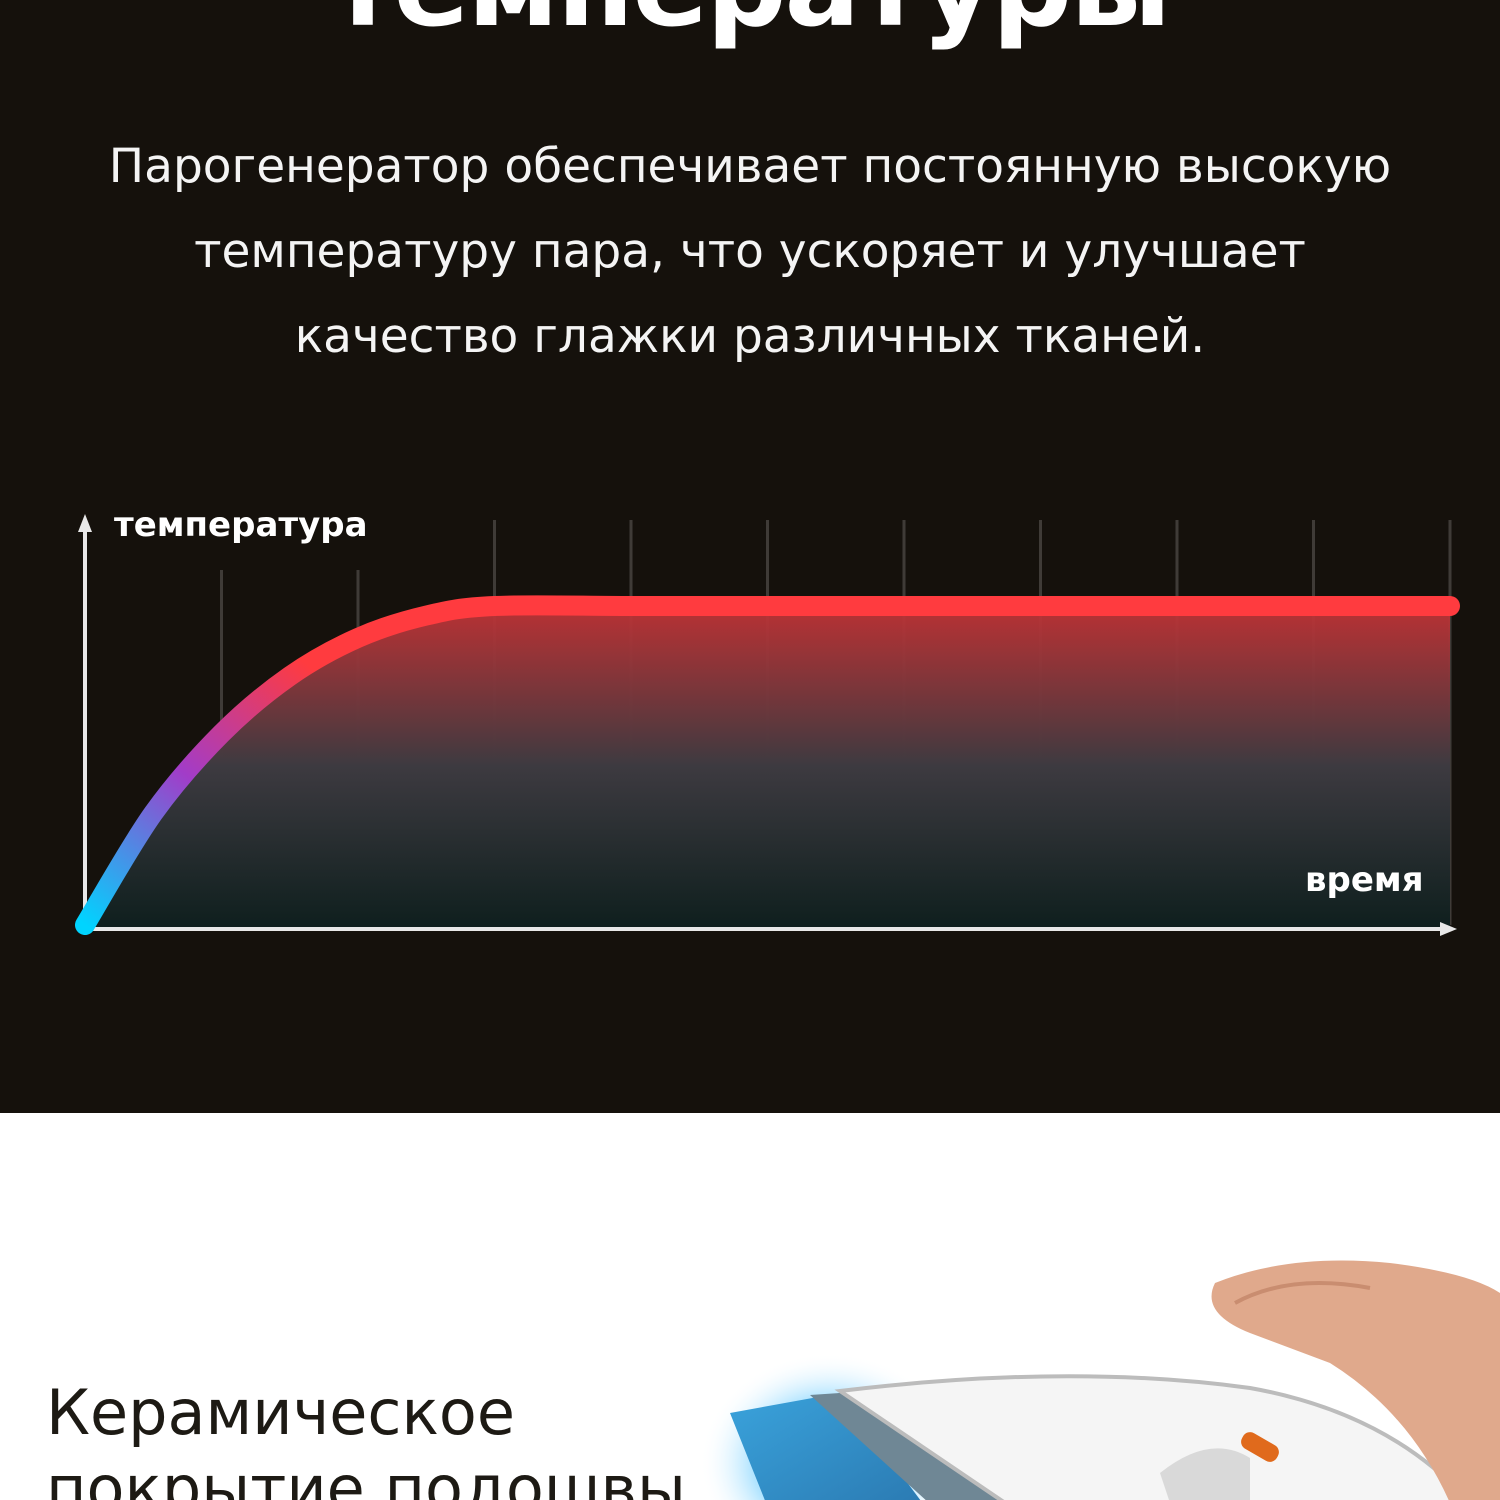  What do you see at coordinates (1448, 929) in the screenshot?
I see `x-axis-arrow-icon` at bounding box center [1448, 929].